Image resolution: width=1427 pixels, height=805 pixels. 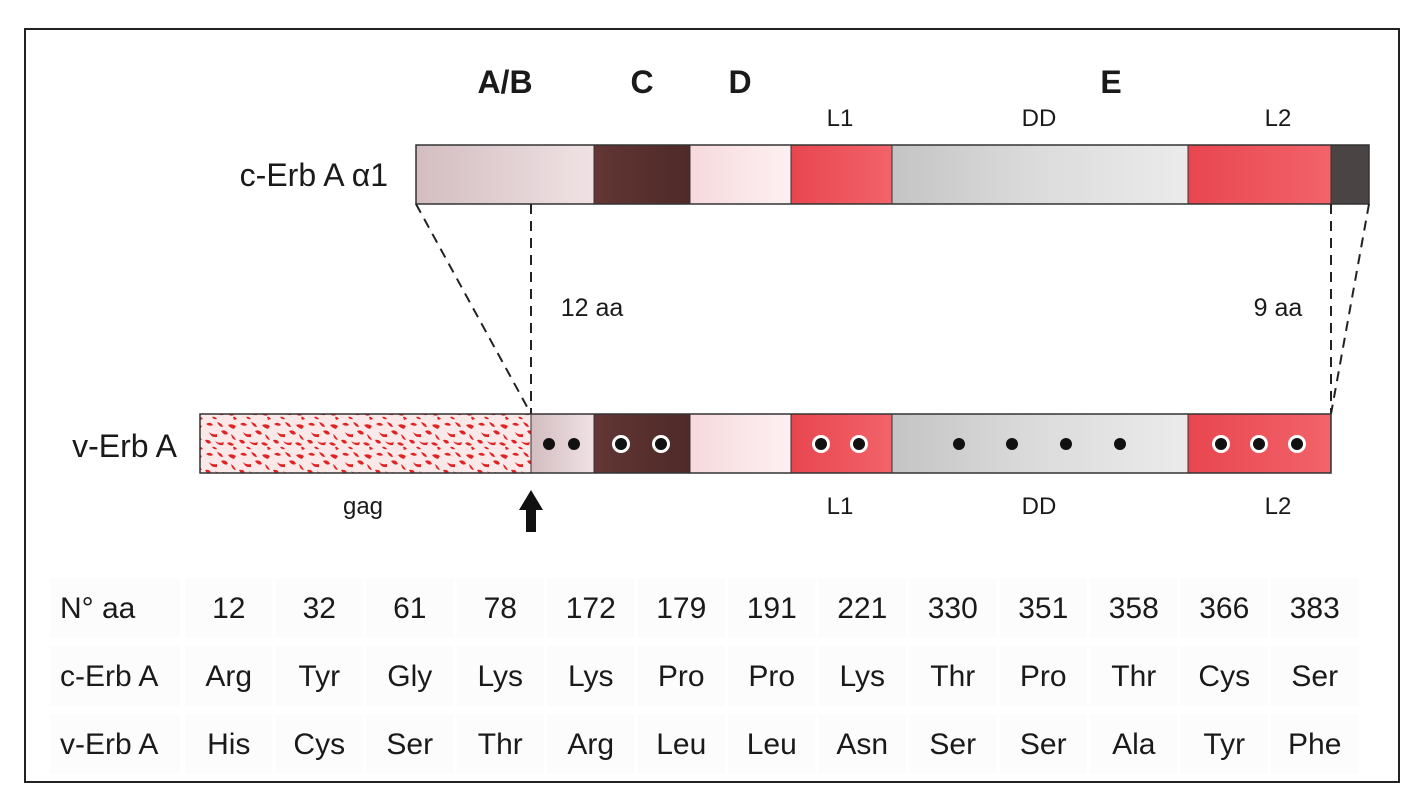 What do you see at coordinates (840, 118) in the screenshot?
I see `c-erb-l1-label: L1` at bounding box center [840, 118].